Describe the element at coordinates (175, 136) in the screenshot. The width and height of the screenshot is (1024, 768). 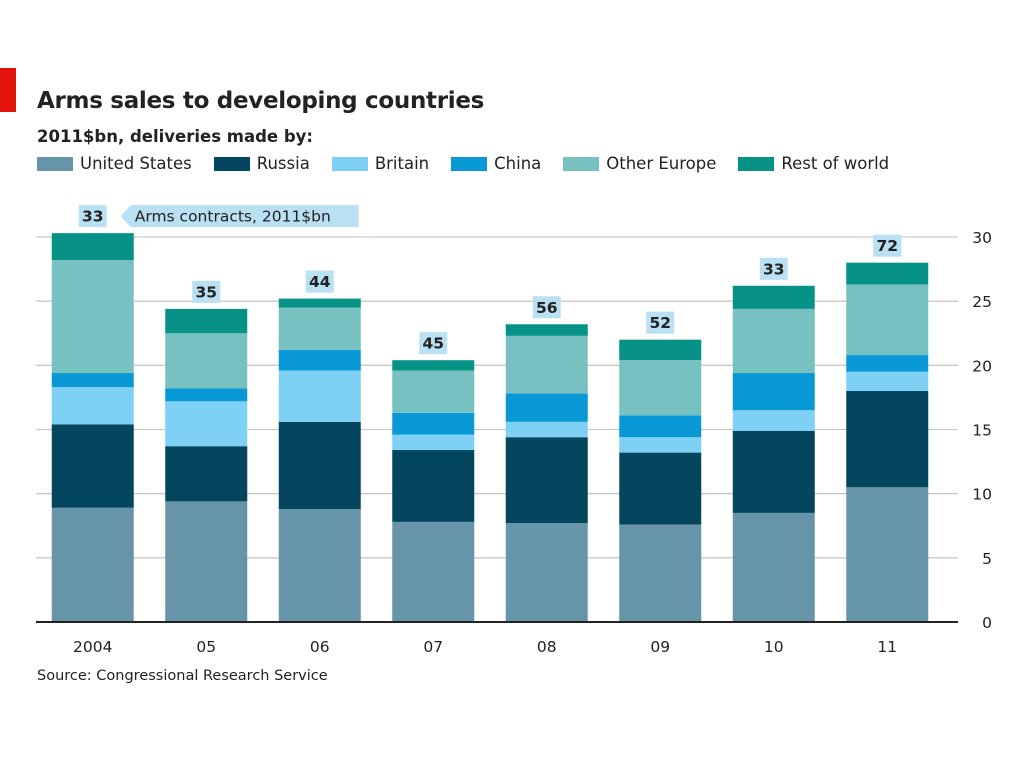
I see `chart-subtitle: 2011$bn, deliveries made by:` at that location.